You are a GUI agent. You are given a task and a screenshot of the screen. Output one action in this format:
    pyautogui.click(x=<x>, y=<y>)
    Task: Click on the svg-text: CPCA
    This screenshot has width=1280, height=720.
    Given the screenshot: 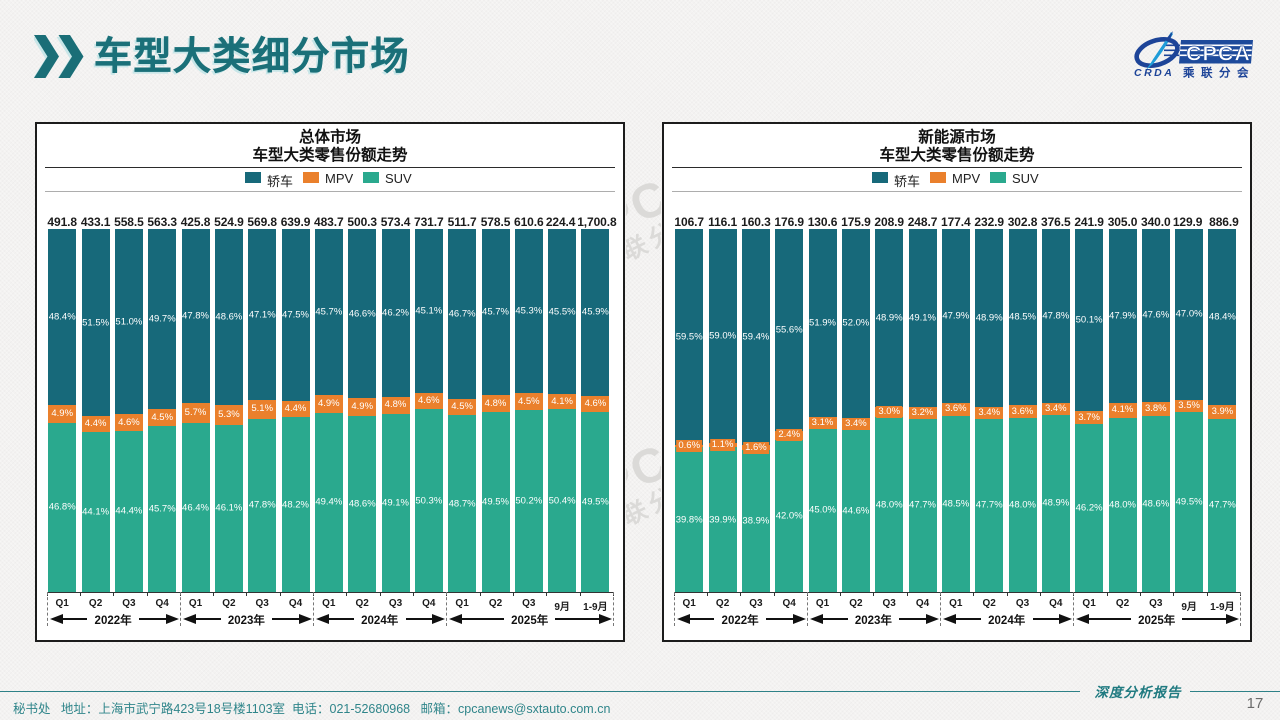 What is the action you would take?
    pyautogui.click(x=1218, y=54)
    